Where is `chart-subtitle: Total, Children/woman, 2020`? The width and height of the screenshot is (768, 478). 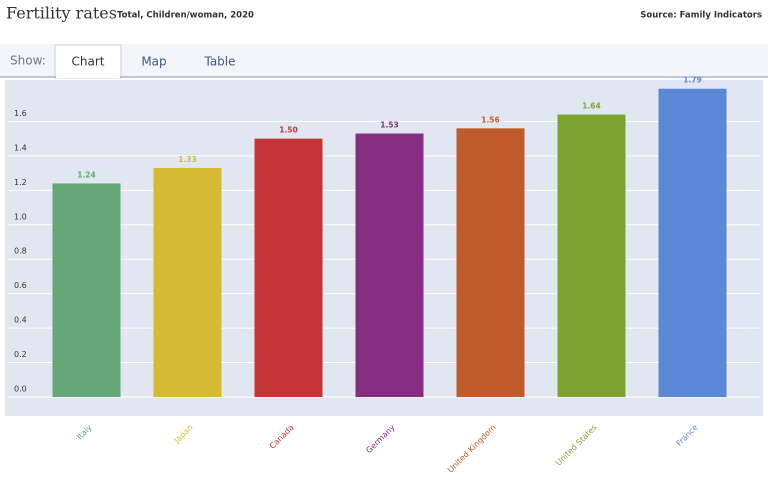
chart-subtitle: Total, Children/woman, 2020 is located at coordinates (185, 16).